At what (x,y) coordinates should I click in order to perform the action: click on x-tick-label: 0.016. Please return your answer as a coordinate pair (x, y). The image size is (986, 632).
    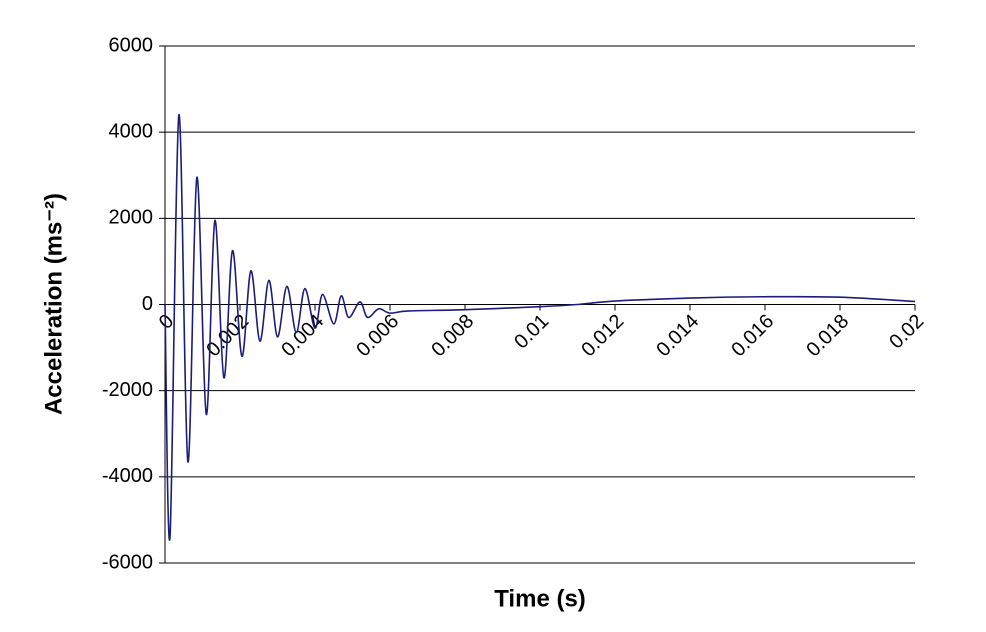
    Looking at the image, I should click on (752, 335).